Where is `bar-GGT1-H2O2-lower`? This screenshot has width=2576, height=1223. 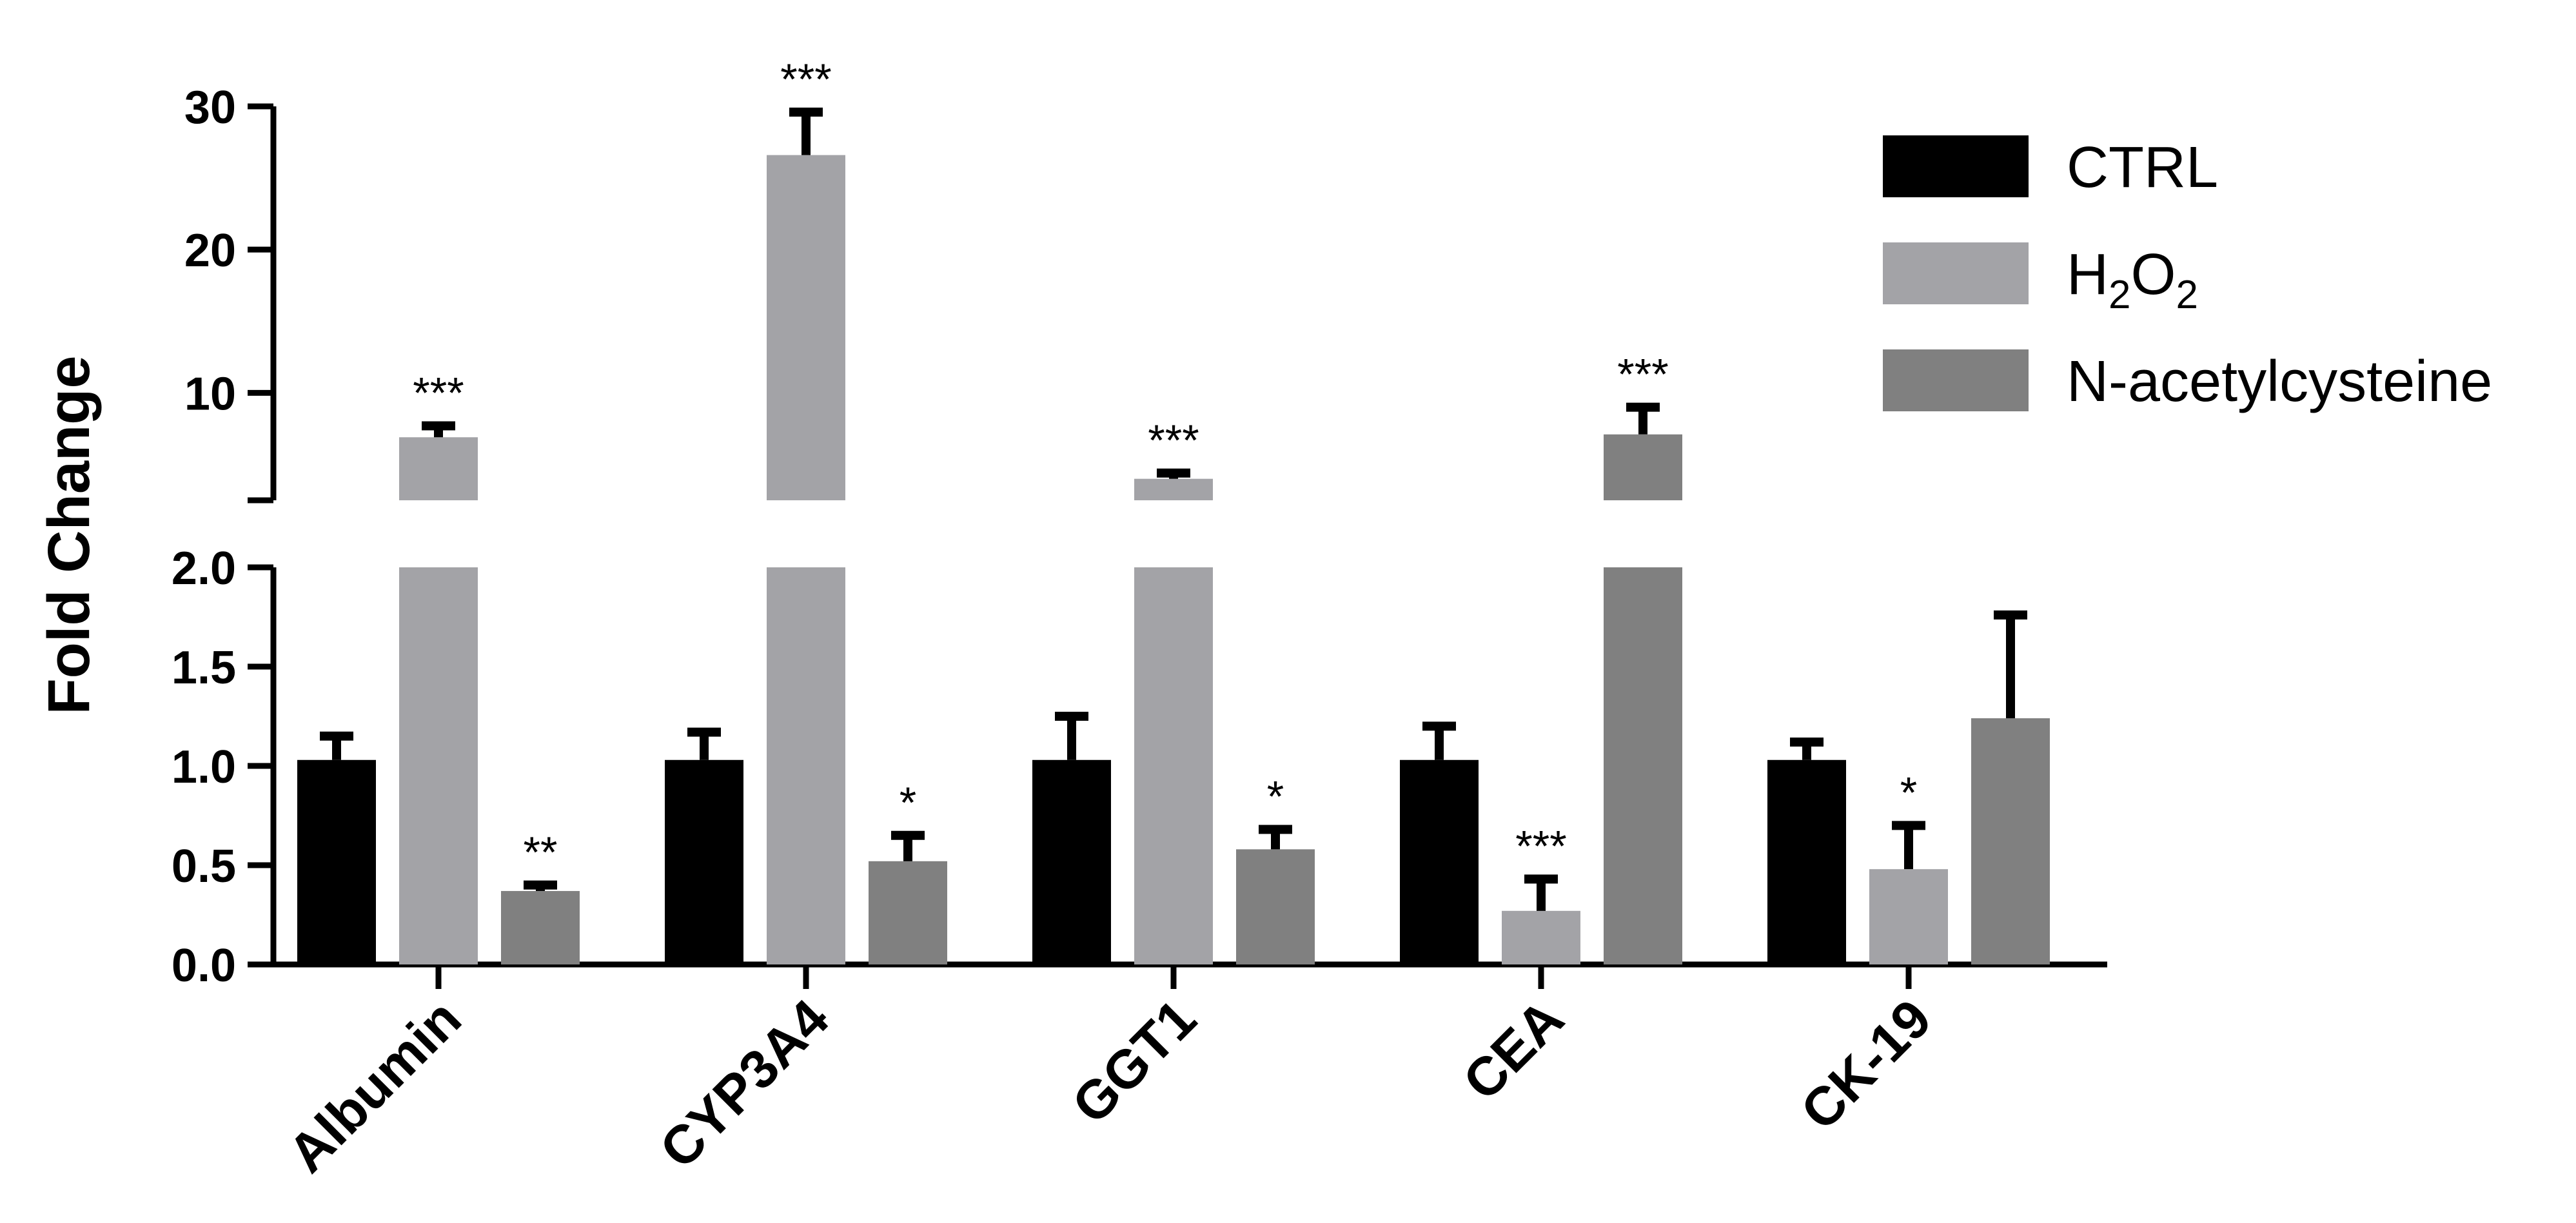
bar-GGT1-H2O2-lower is located at coordinates (1173, 765).